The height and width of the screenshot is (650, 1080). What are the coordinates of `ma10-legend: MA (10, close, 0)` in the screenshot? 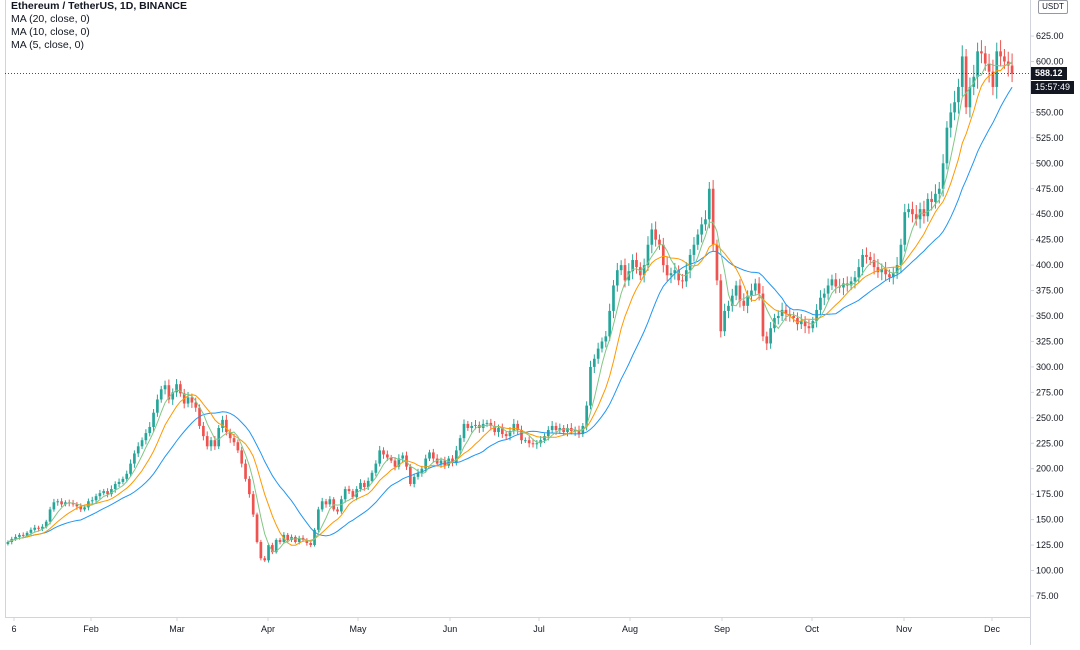 It's located at (50, 32).